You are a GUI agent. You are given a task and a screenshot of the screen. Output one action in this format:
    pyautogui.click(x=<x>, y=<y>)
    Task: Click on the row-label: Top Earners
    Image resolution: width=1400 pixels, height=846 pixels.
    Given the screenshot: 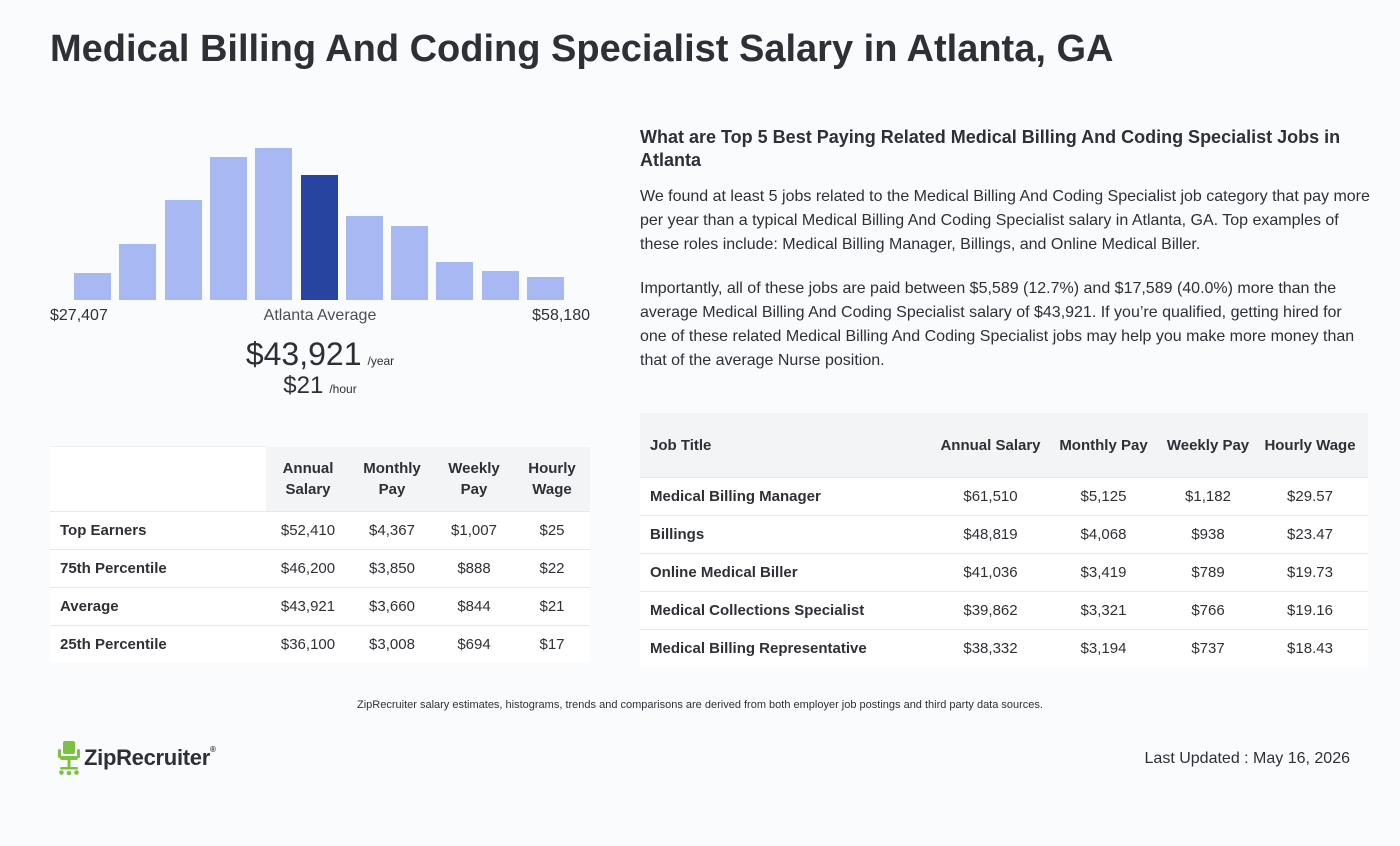 What is the action you would take?
    pyautogui.click(x=158, y=530)
    